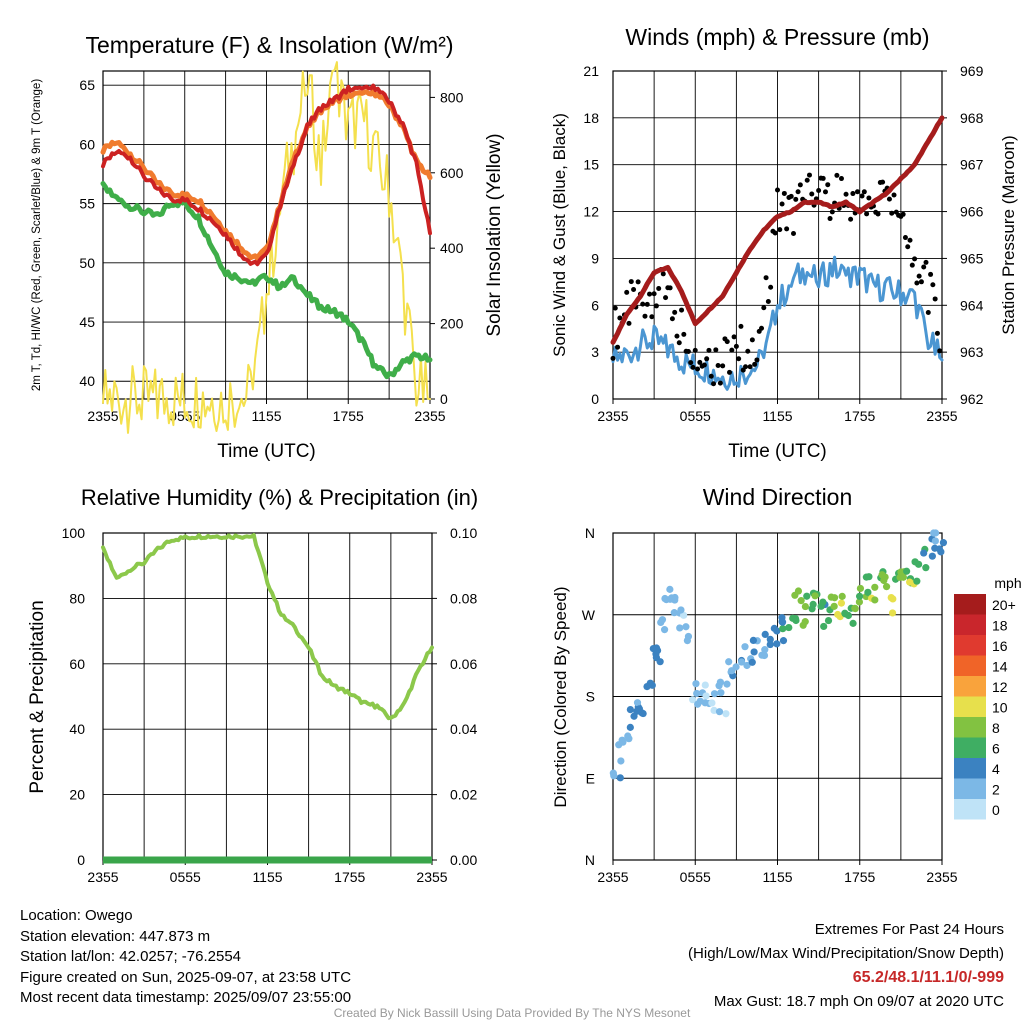  I want to click on pressure-ytick-label: 967, so click(972, 165).